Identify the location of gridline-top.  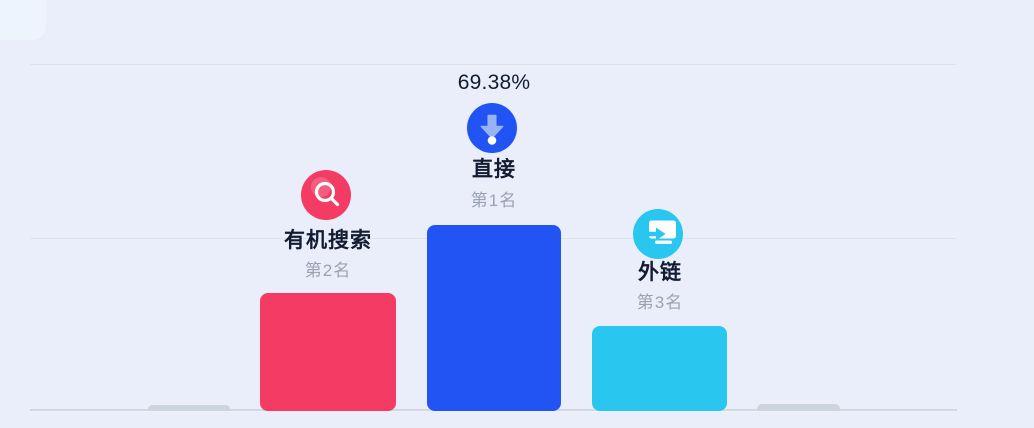
(493, 64).